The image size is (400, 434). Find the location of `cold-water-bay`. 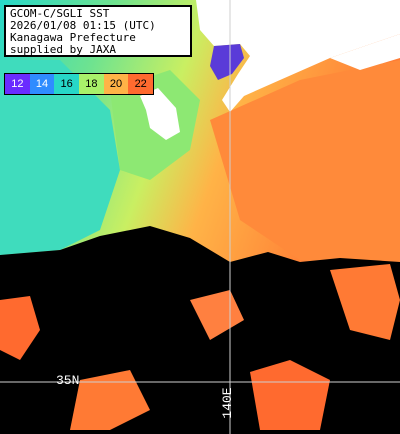

cold-water-bay is located at coordinates (227, 62).